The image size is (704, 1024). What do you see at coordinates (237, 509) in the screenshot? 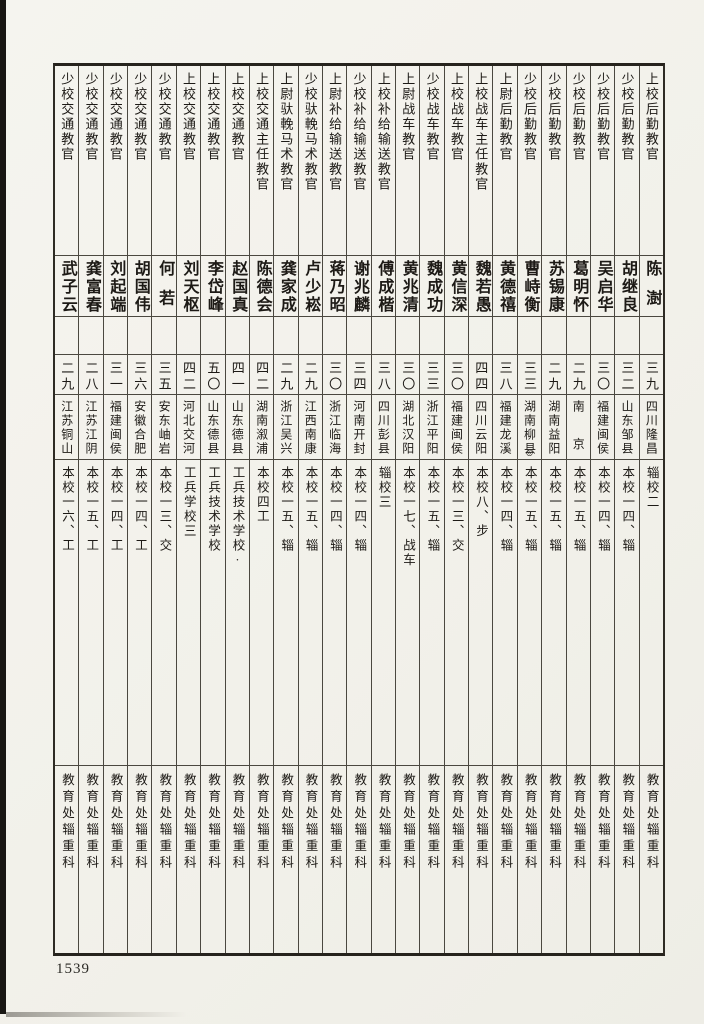
I see `officer-column: 上校交通教官 赵国真 四一 山东德县 工兵技术学校· 教育处辎重科` at bounding box center [237, 509].